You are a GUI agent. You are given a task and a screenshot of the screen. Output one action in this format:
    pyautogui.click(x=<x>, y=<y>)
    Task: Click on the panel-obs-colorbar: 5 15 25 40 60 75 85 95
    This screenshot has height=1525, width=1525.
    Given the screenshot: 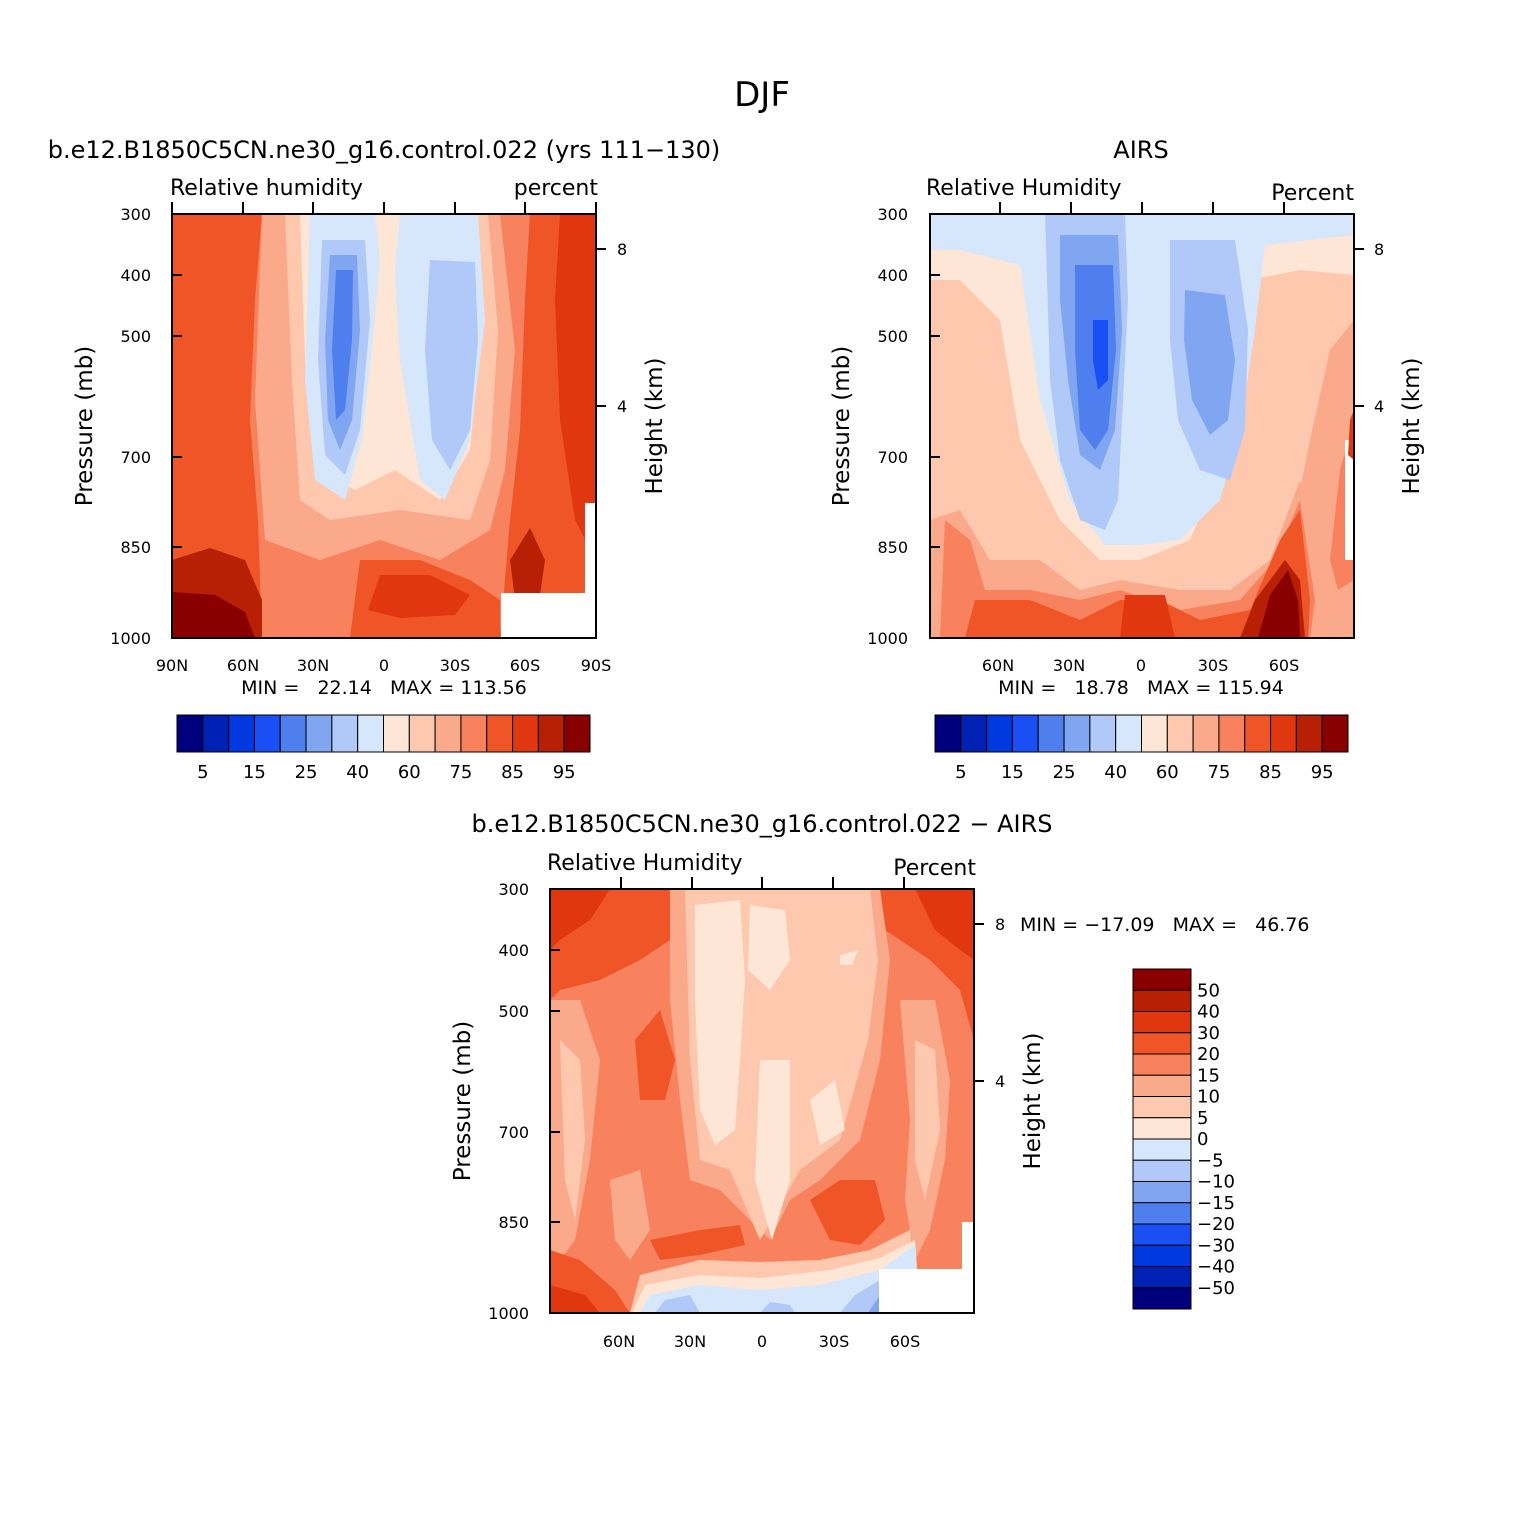 What is the action you would take?
    pyautogui.click(x=1141, y=748)
    